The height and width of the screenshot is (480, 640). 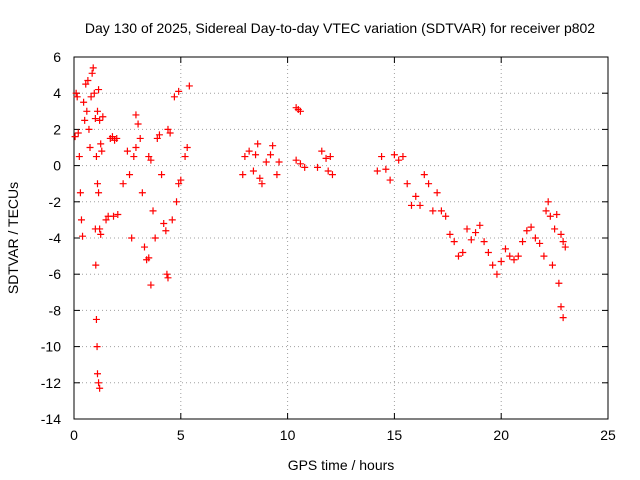 I want to click on y-tick-label: -12, so click(x=51, y=383).